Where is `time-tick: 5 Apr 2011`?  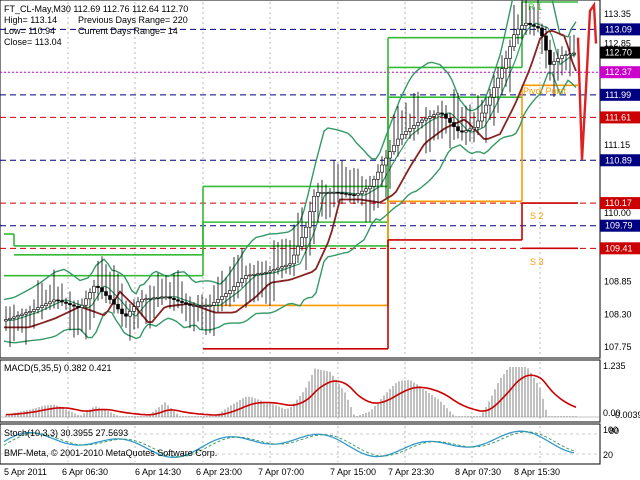
time-tick: 5 Apr 2011 is located at coordinates (25, 472).